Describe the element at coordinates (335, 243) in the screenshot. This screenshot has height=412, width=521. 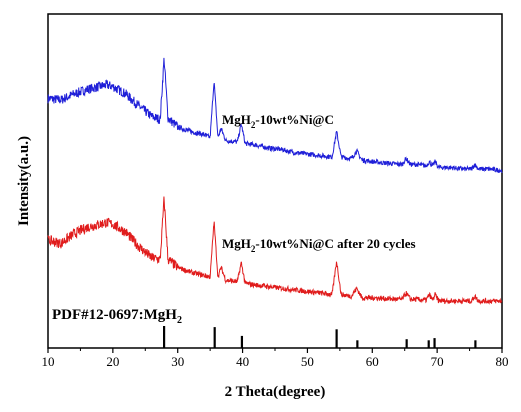
I see `cycled-annotation-suffix: -10wt%Ni@C after 20 cycles` at that location.